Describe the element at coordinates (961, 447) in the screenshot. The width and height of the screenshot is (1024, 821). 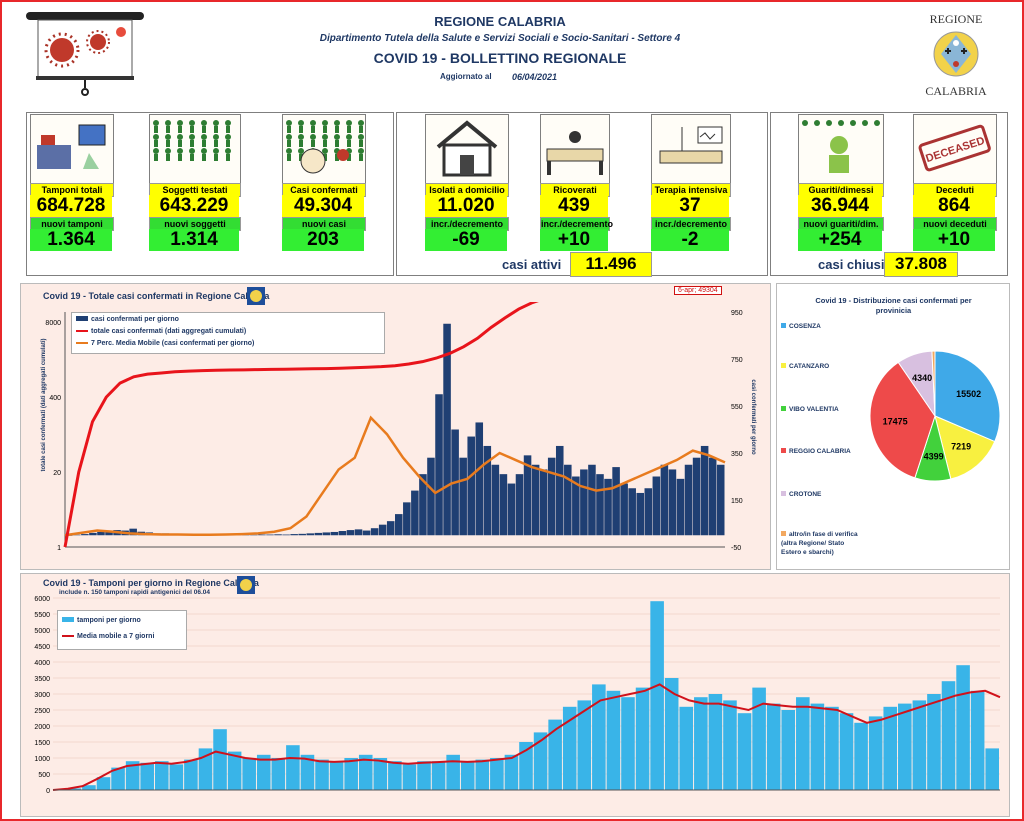
I see `pie-slice-label: 7219` at that location.